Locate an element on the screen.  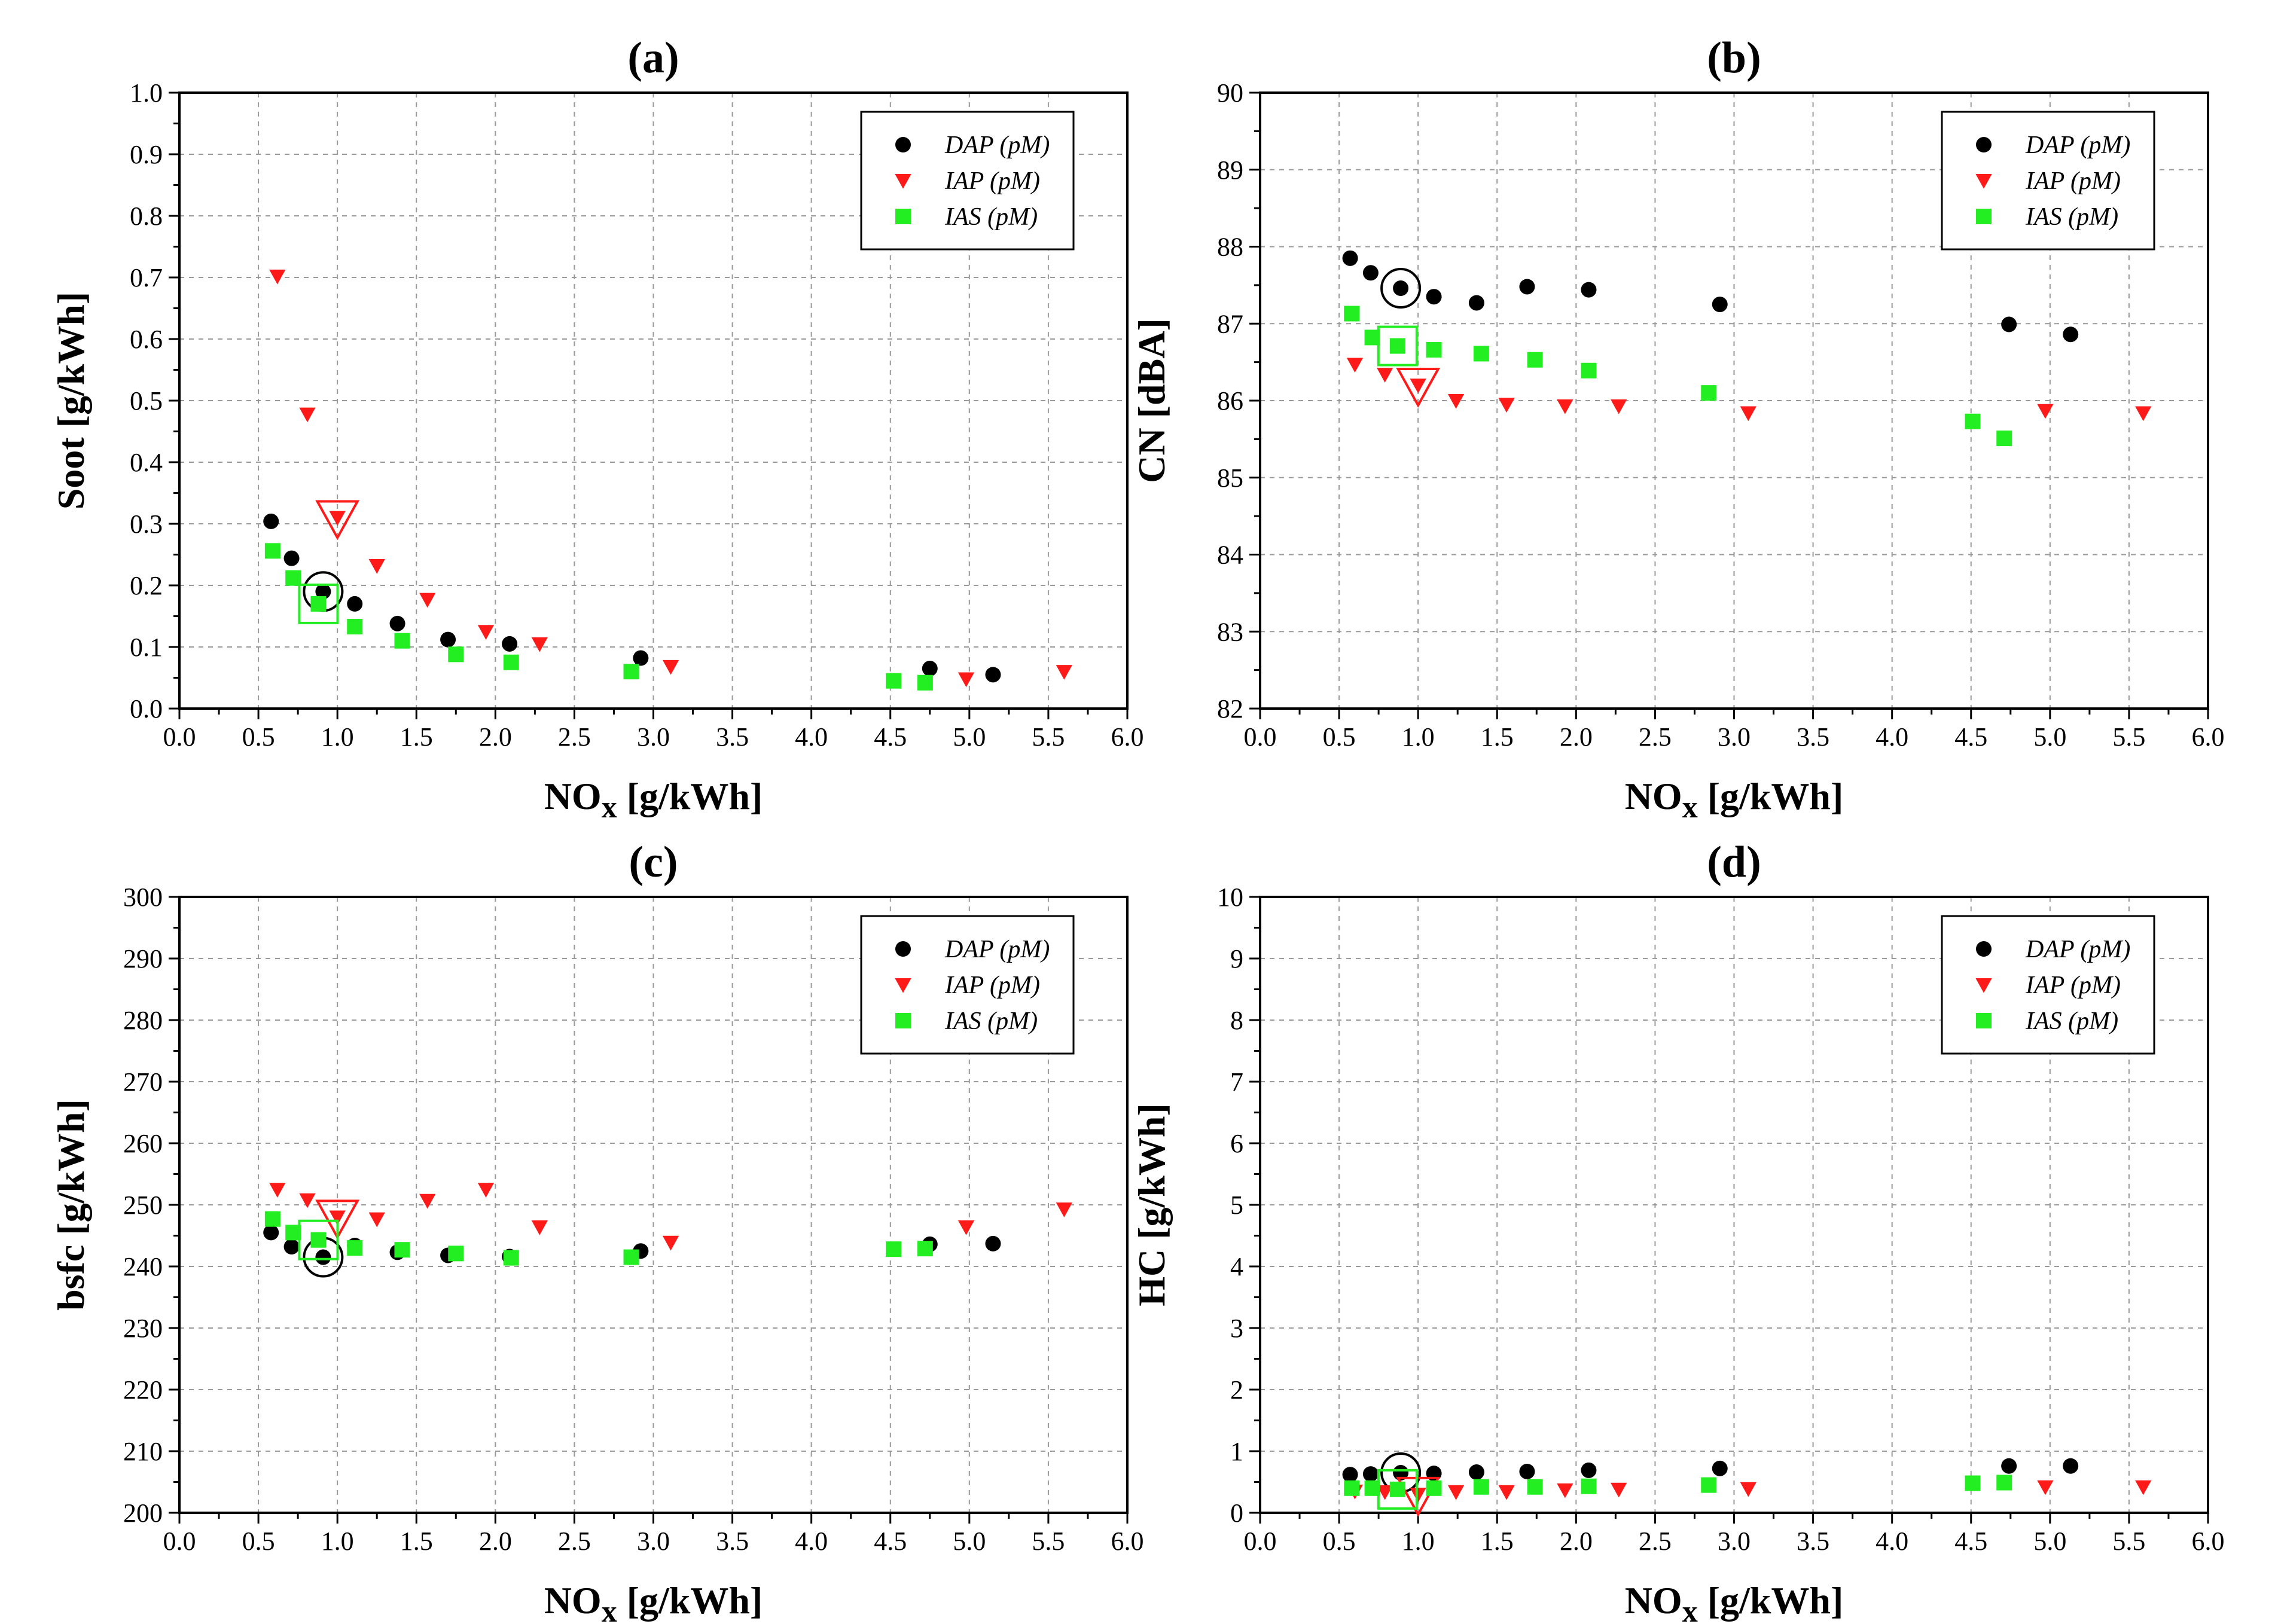
y-axis-label: HC [g/kWh] is located at coordinates (1151, 1204).